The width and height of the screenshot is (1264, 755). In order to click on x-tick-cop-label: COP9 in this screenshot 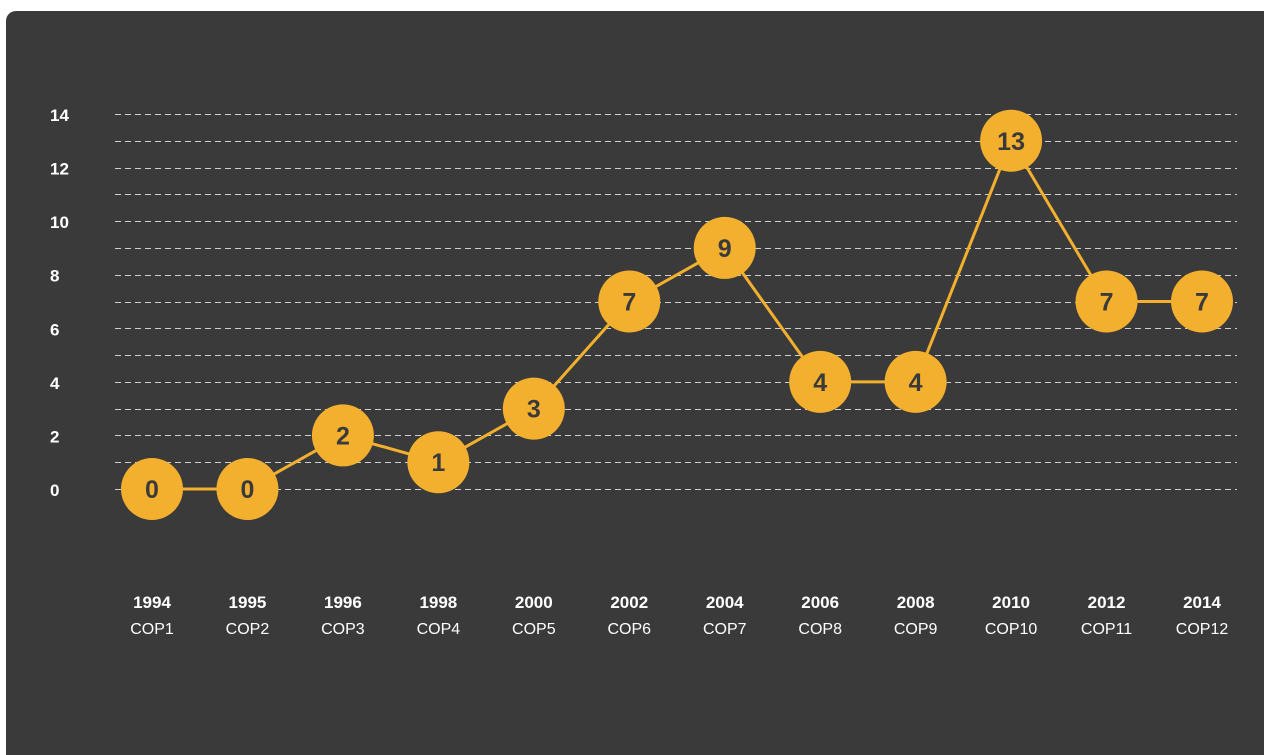, I will do `click(916, 629)`.